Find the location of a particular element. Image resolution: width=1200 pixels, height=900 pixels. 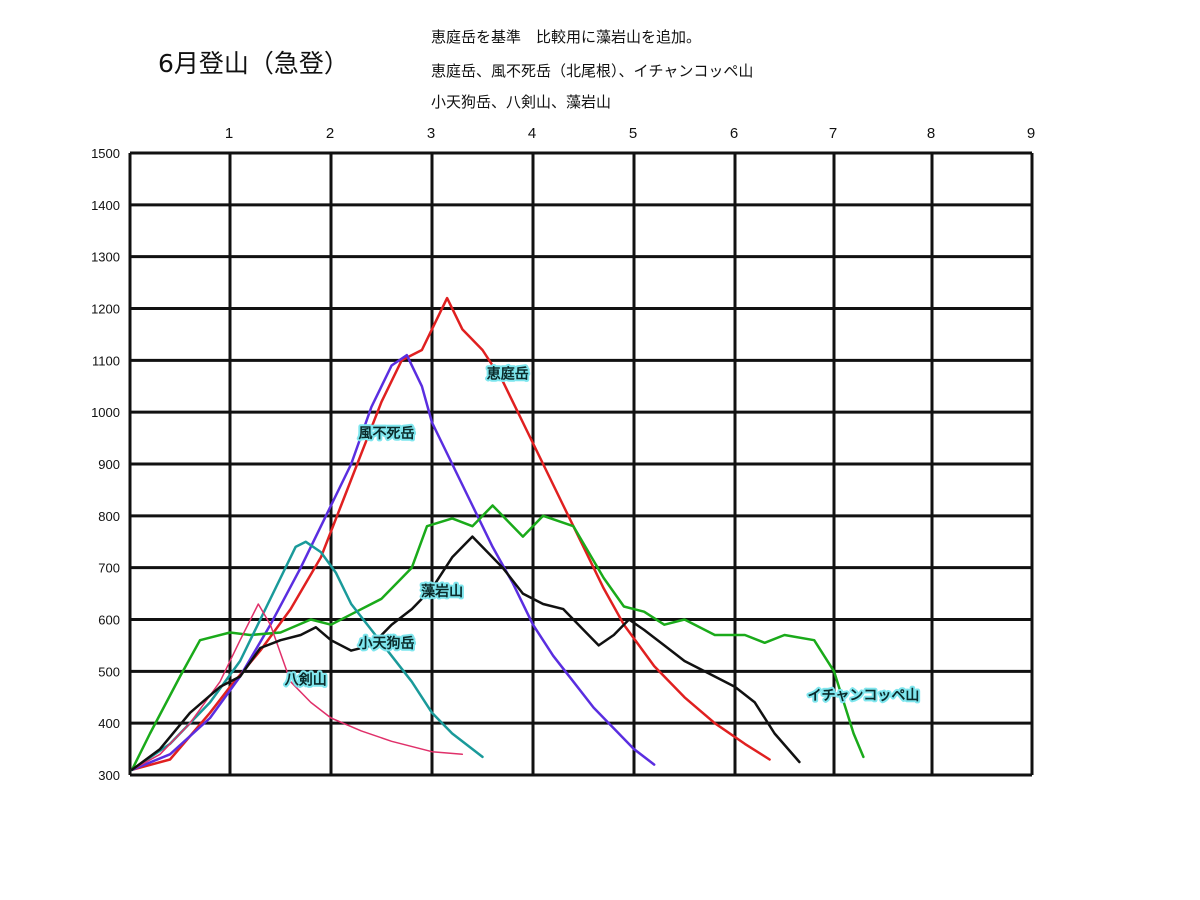

x-tick-label: 3 is located at coordinates (431, 133).